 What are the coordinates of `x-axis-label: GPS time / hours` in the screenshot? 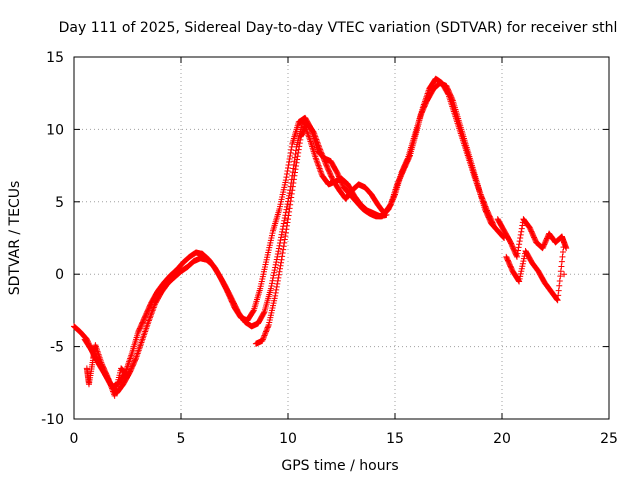 It's located at (339, 466).